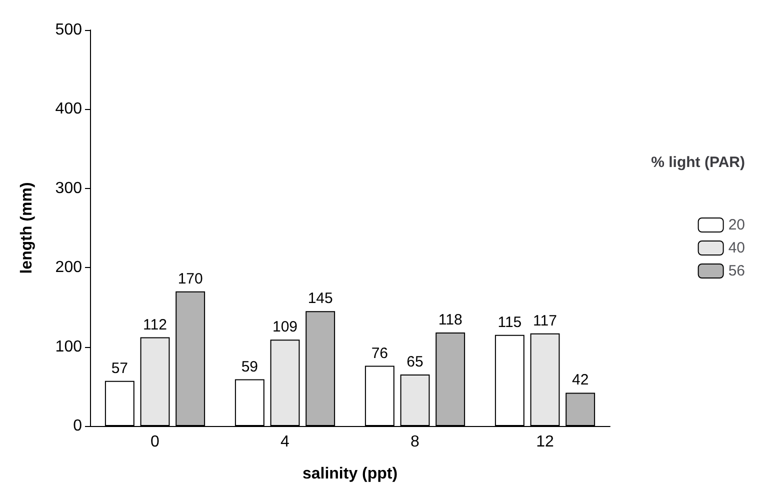  I want to click on y-axis-title: length (mm), so click(27, 228).